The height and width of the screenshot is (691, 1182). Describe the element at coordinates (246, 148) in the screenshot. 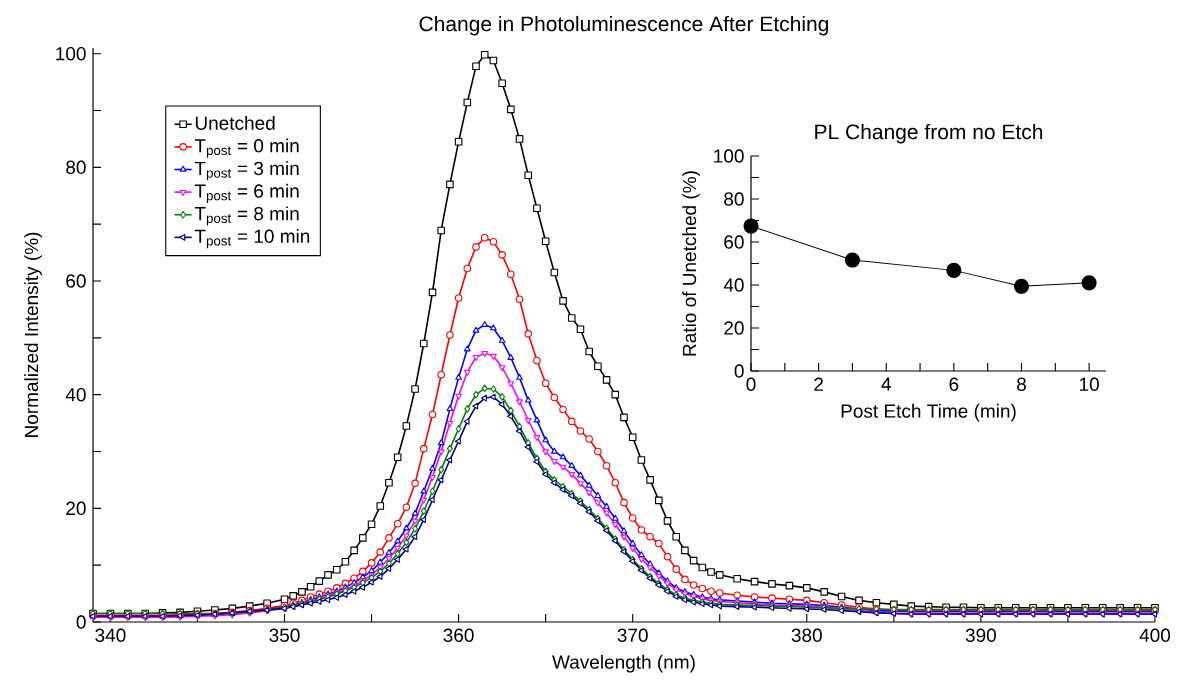

I see `legend-label: T$_{post}$ = 0 min` at that location.